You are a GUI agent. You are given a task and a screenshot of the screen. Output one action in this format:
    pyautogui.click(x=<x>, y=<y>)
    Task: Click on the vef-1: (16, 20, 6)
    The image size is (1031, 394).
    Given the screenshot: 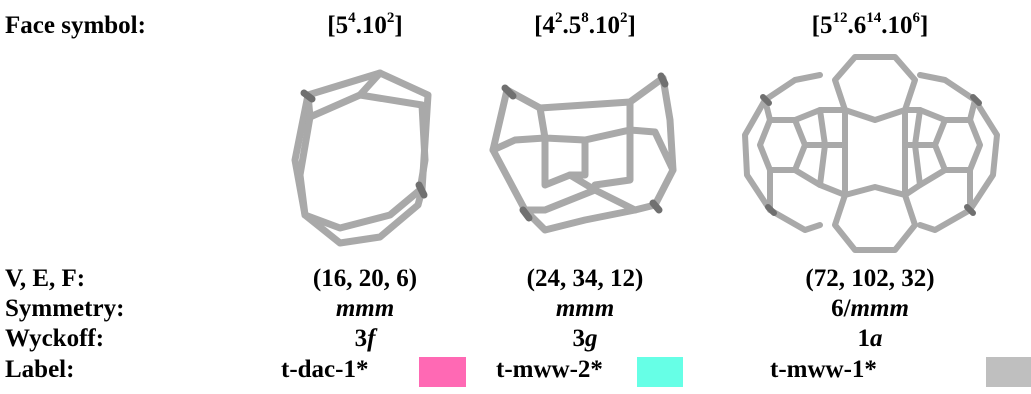 What is the action you would take?
    pyautogui.click(x=365, y=278)
    